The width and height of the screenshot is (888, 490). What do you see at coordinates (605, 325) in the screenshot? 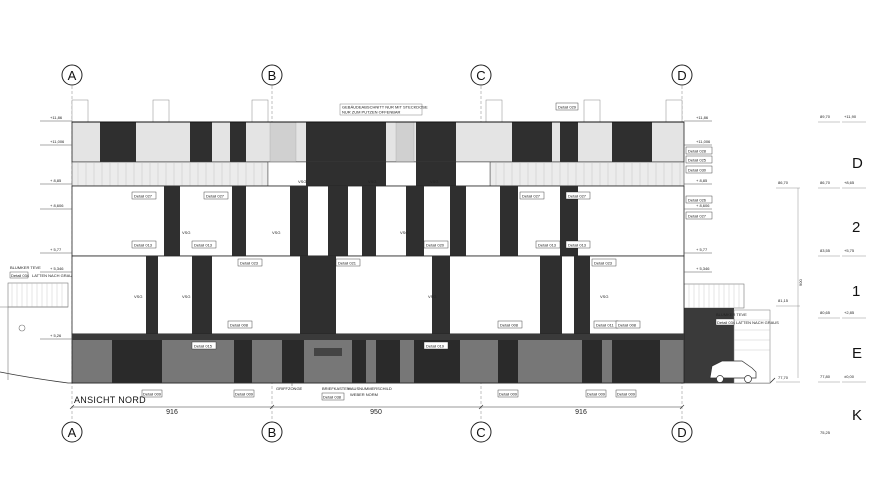
I see `detail-011: Detail 011` at bounding box center [605, 325].